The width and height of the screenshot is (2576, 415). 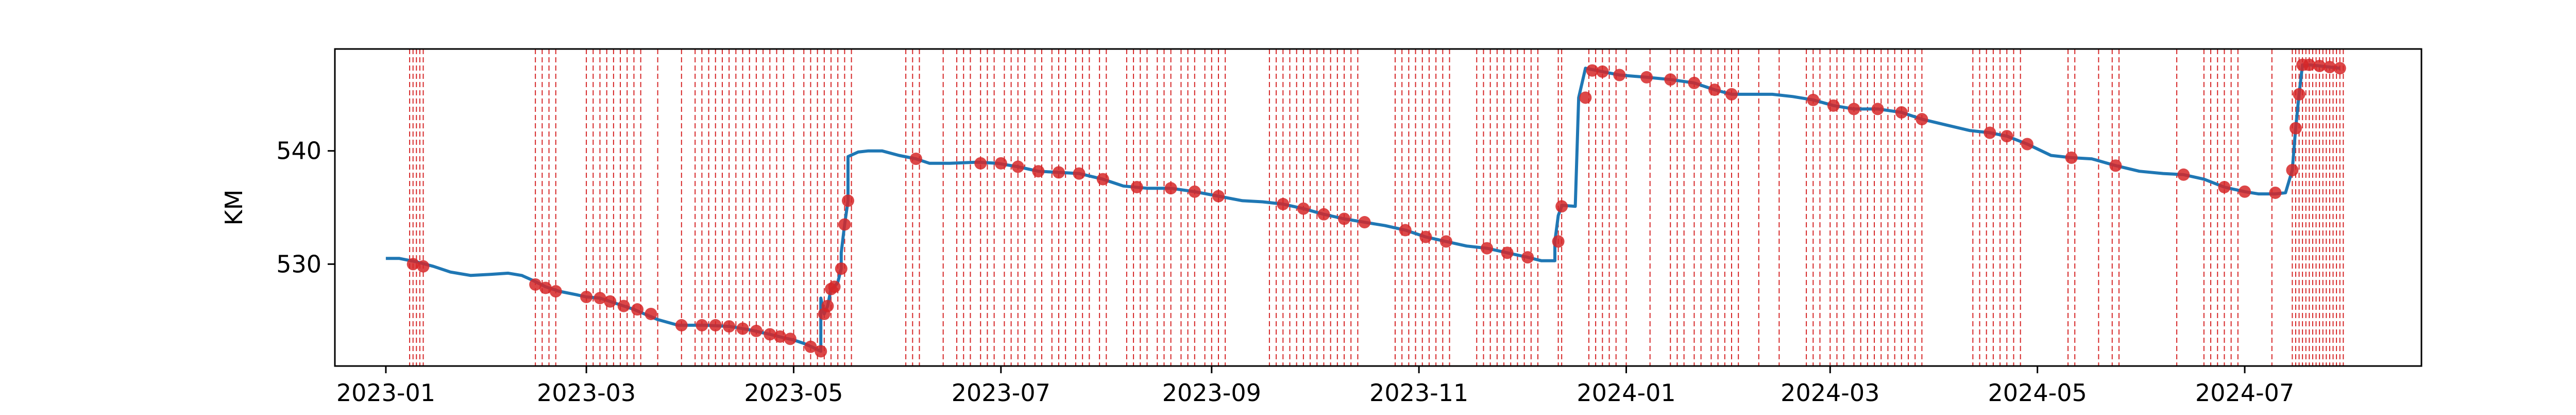 I want to click on x-tick-label: 2023-11, so click(x=1418, y=393).